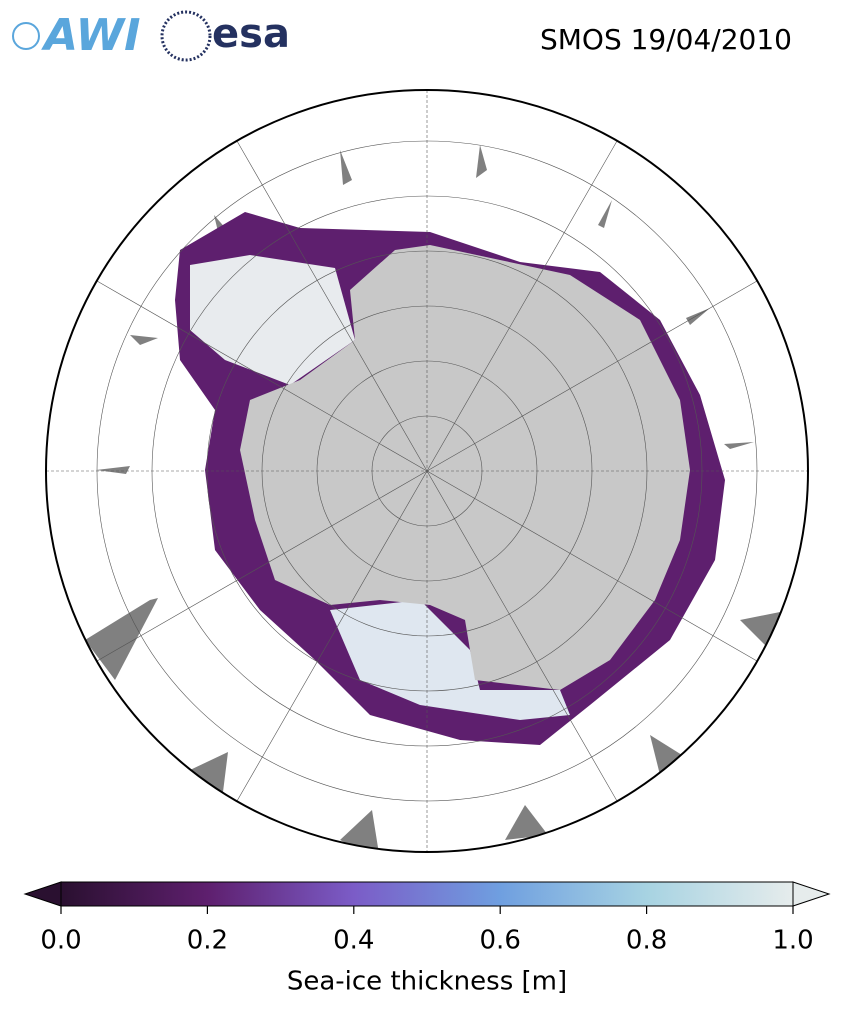  Describe the element at coordinates (91, 35) in the screenshot. I see `awi-logo: AWI` at that location.